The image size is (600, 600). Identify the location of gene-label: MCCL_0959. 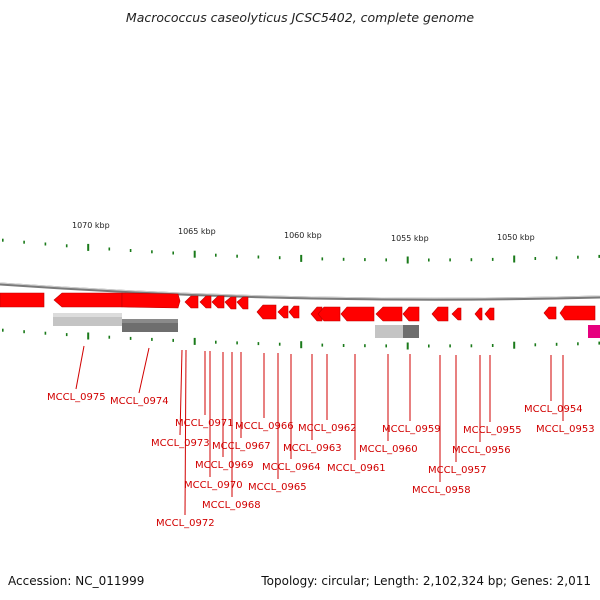
(411, 429).